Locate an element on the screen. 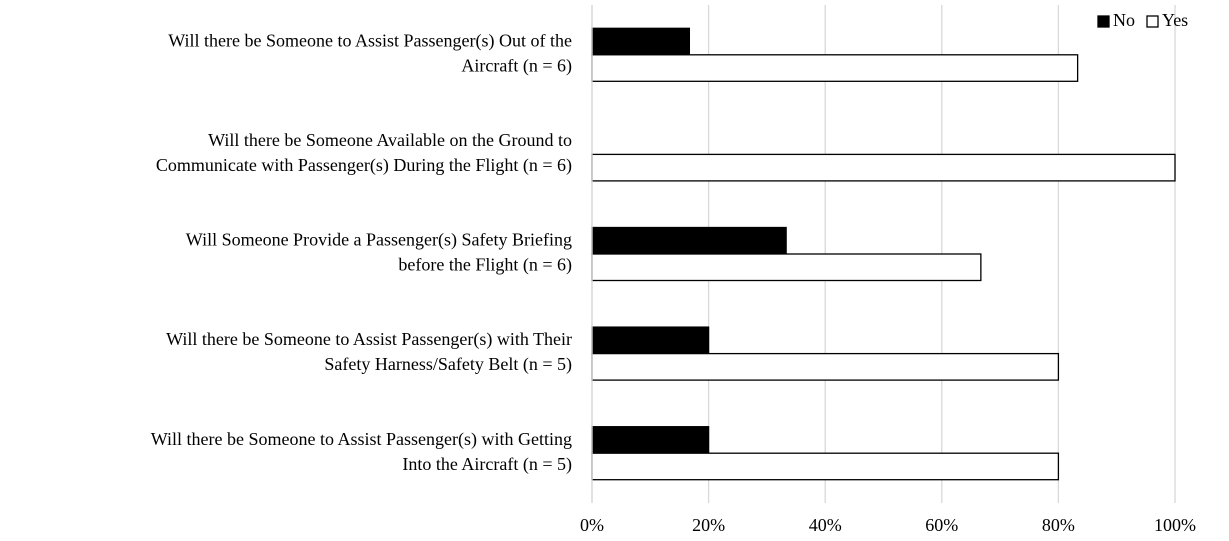 The height and width of the screenshot is (541, 1229). legend-label: No is located at coordinates (1124, 20).